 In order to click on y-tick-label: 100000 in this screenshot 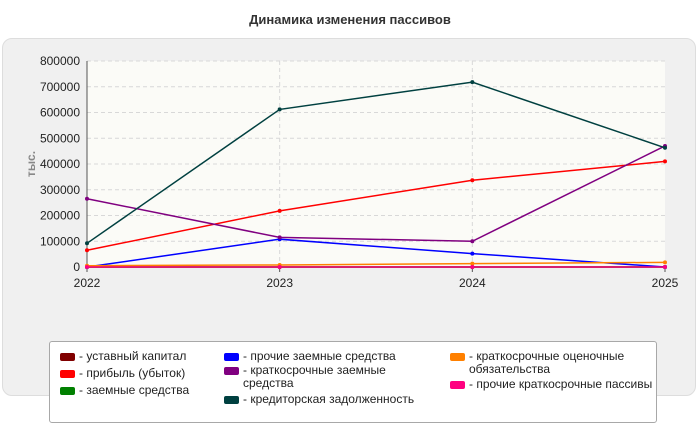, I will do `click(60, 241)`.